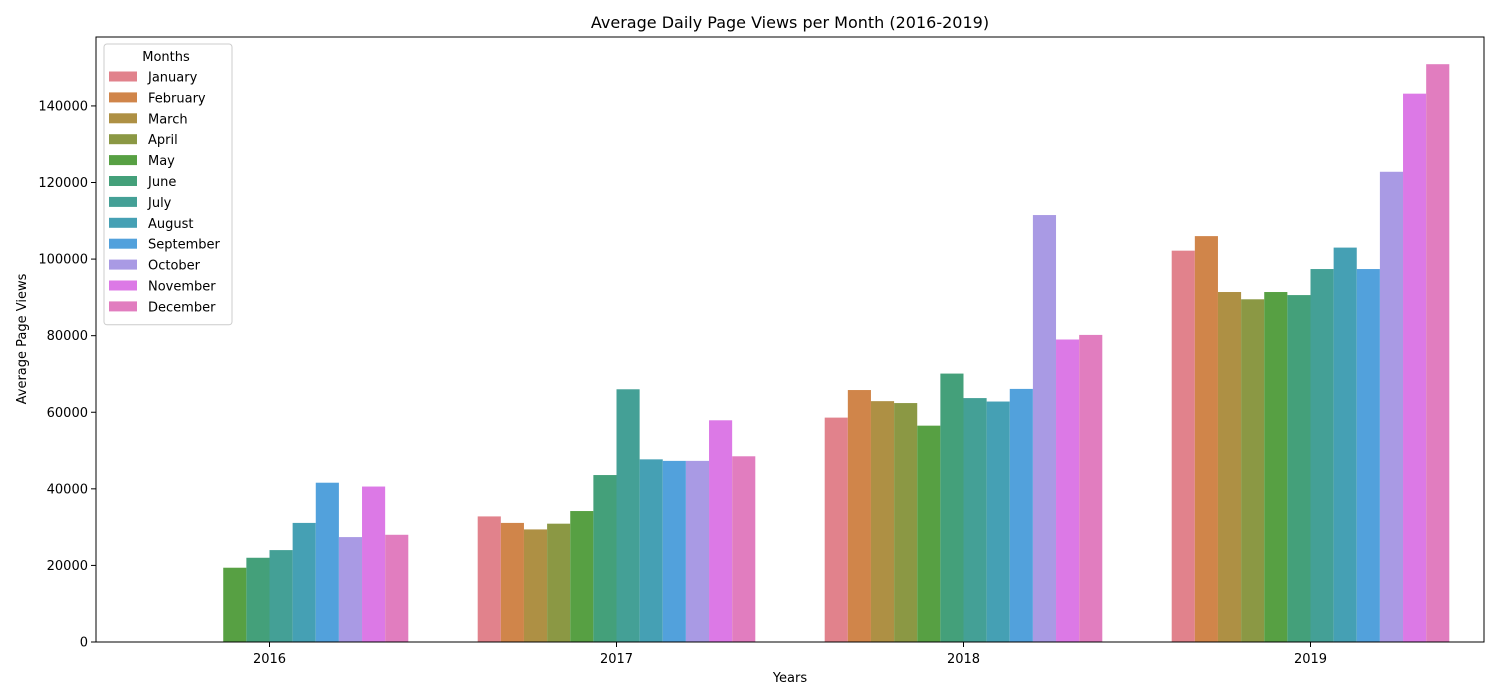 The height and width of the screenshot is (700, 1500). What do you see at coordinates (166, 57) in the screenshot?
I see `legend-title: Months` at bounding box center [166, 57].